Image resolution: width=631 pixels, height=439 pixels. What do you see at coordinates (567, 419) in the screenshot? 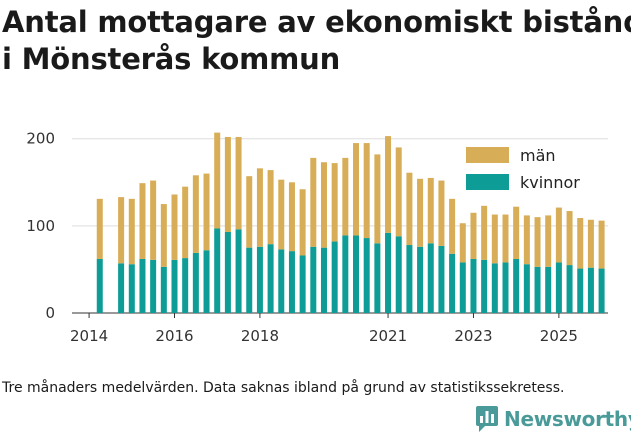
I see `brand-name: Newsworthy` at bounding box center [567, 419].